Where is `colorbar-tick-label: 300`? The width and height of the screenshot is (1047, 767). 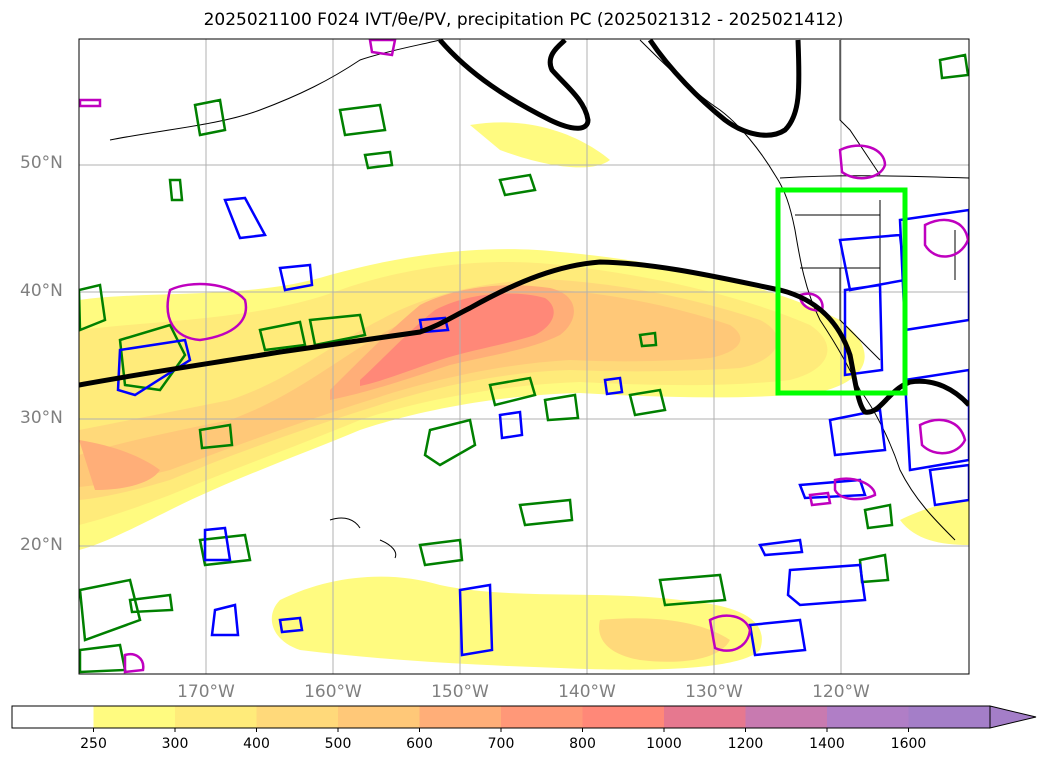 colorbar-tick-label: 300 is located at coordinates (175, 744).